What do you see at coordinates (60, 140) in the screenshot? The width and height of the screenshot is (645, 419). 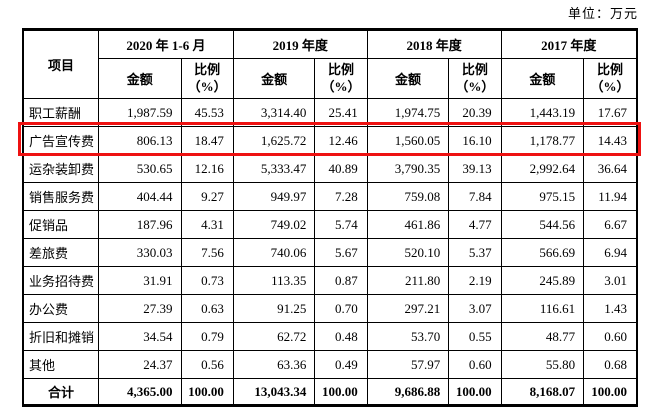 I see `row-label: 广告宣传费` at bounding box center [60, 140].